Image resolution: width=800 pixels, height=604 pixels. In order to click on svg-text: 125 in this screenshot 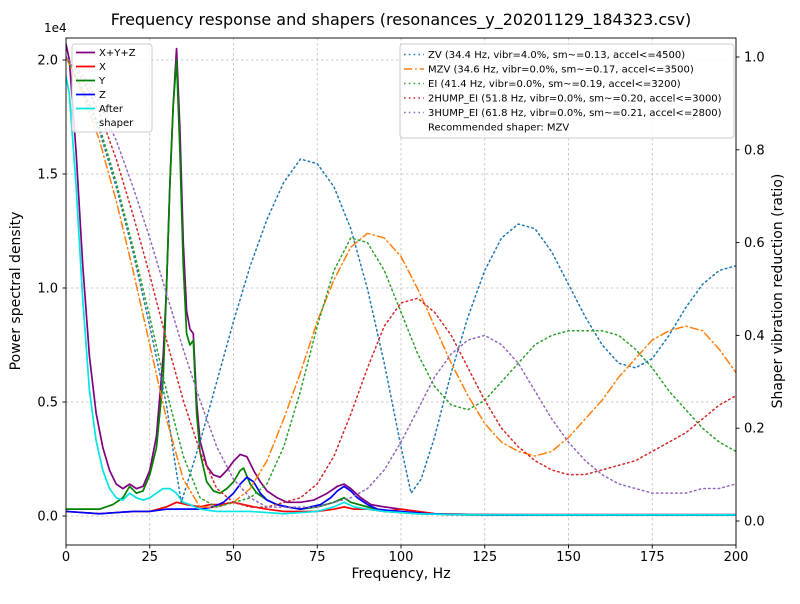, I will do `click(484, 557)`.